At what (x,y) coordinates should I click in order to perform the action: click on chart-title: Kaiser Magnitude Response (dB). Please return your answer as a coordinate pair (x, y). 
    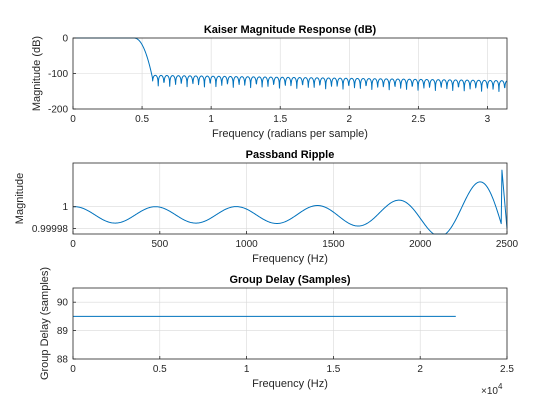
    Looking at the image, I should click on (290, 30).